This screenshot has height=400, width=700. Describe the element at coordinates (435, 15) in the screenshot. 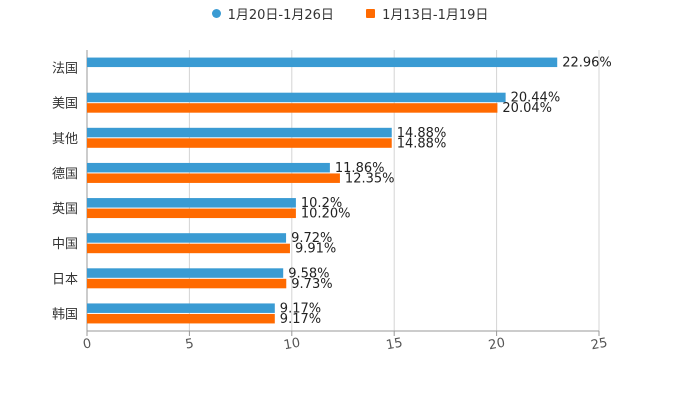

I see `legend-label-series-2: 1月13日-1月19日` at that location.